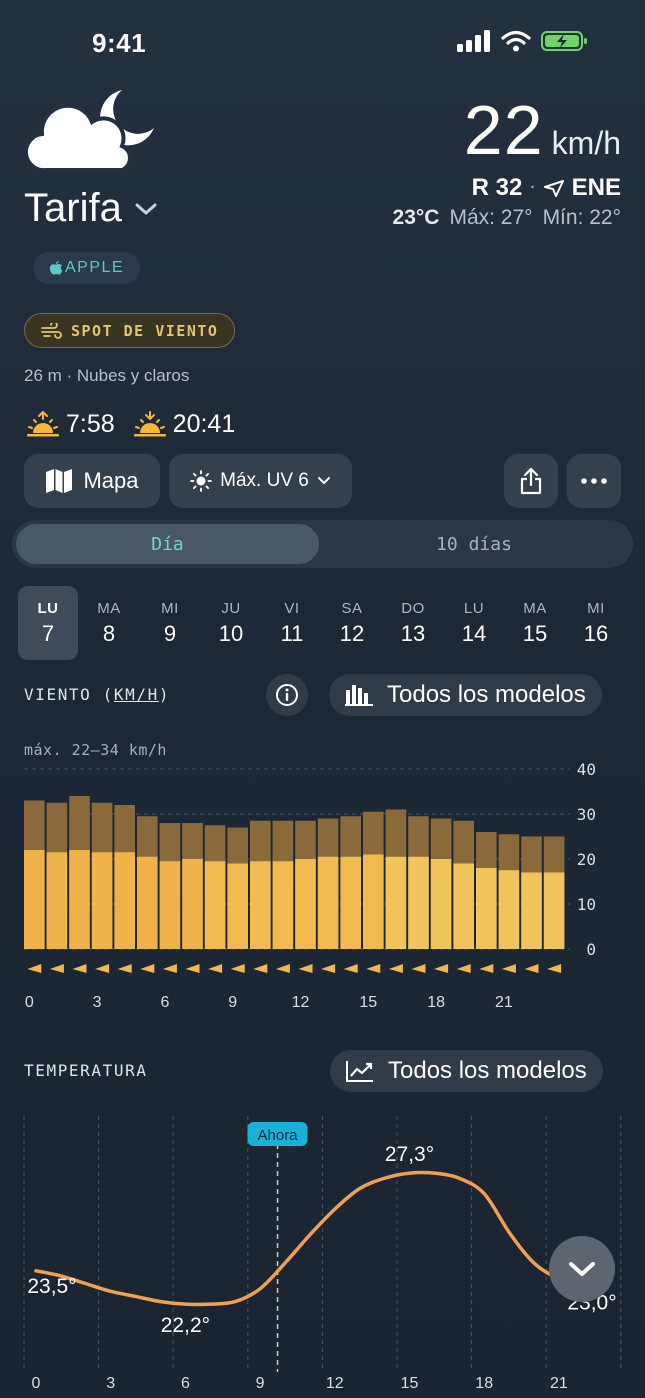  What do you see at coordinates (170, 608) in the screenshot?
I see `day-name: MI` at bounding box center [170, 608].